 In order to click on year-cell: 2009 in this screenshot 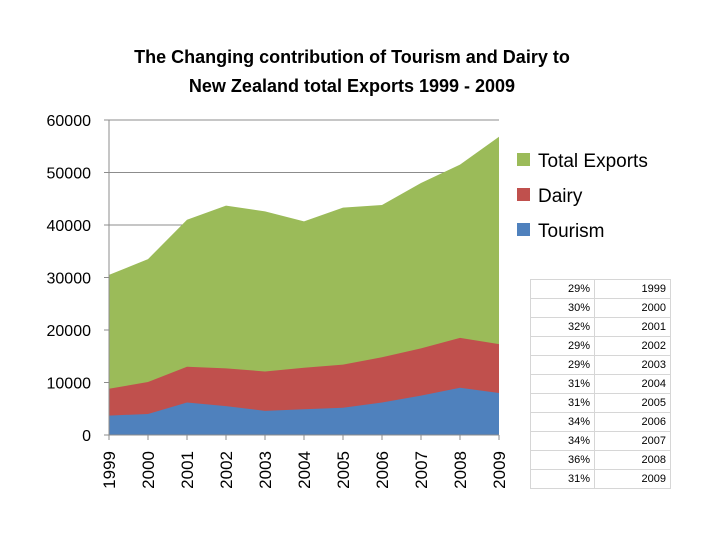, I will do `click(632, 479)`.